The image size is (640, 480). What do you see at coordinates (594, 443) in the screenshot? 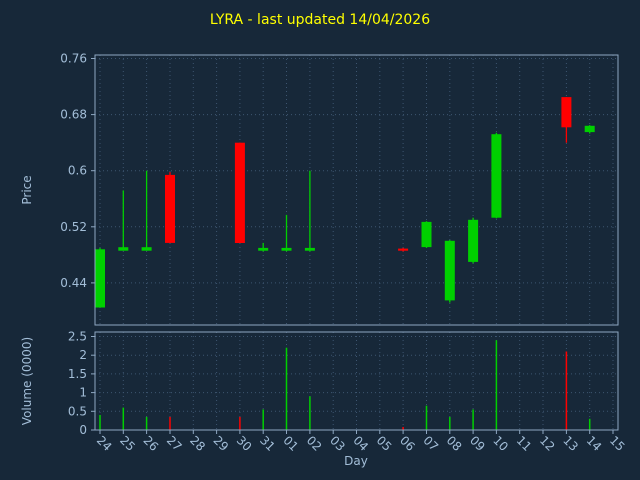
I see `svg-text: 14` at bounding box center [594, 443].